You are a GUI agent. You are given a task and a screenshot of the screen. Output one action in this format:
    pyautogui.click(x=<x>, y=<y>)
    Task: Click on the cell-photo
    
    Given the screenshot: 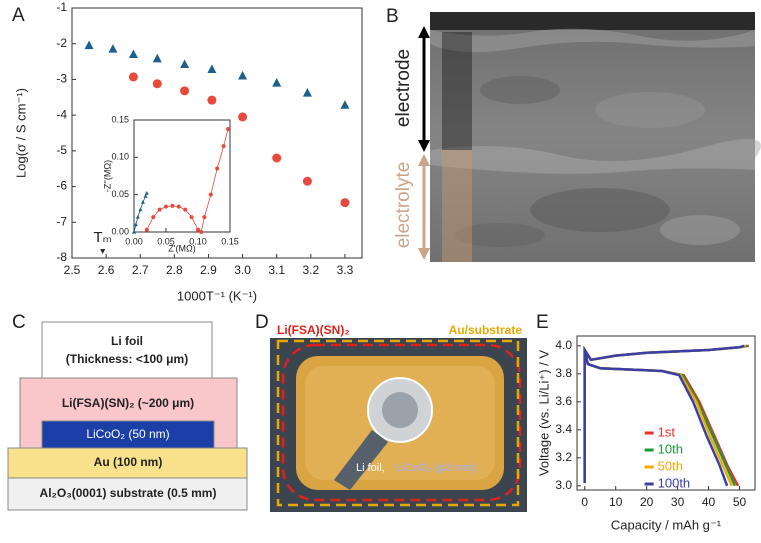 What is the action you would take?
    pyautogui.click(x=398, y=425)
    